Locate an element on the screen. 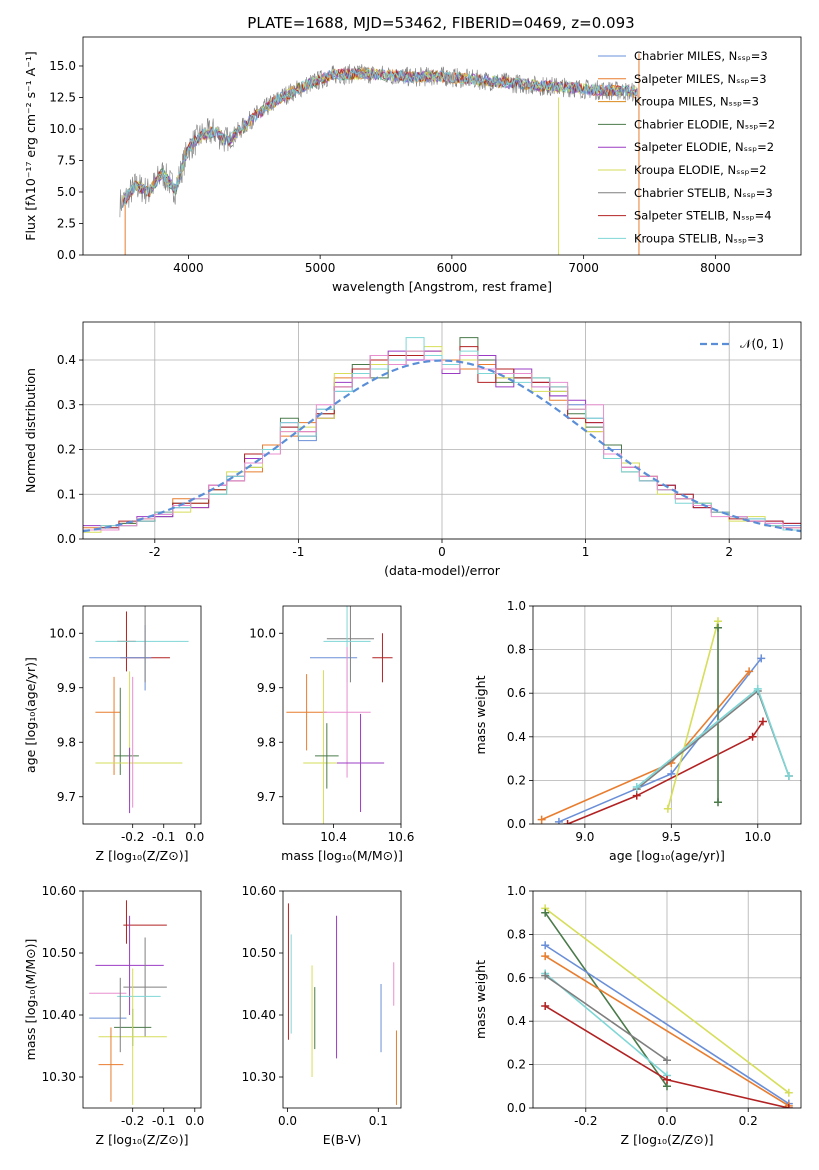 The width and height of the screenshot is (819, 1170). y-tick-label: 5.0 is located at coordinates (66, 192).